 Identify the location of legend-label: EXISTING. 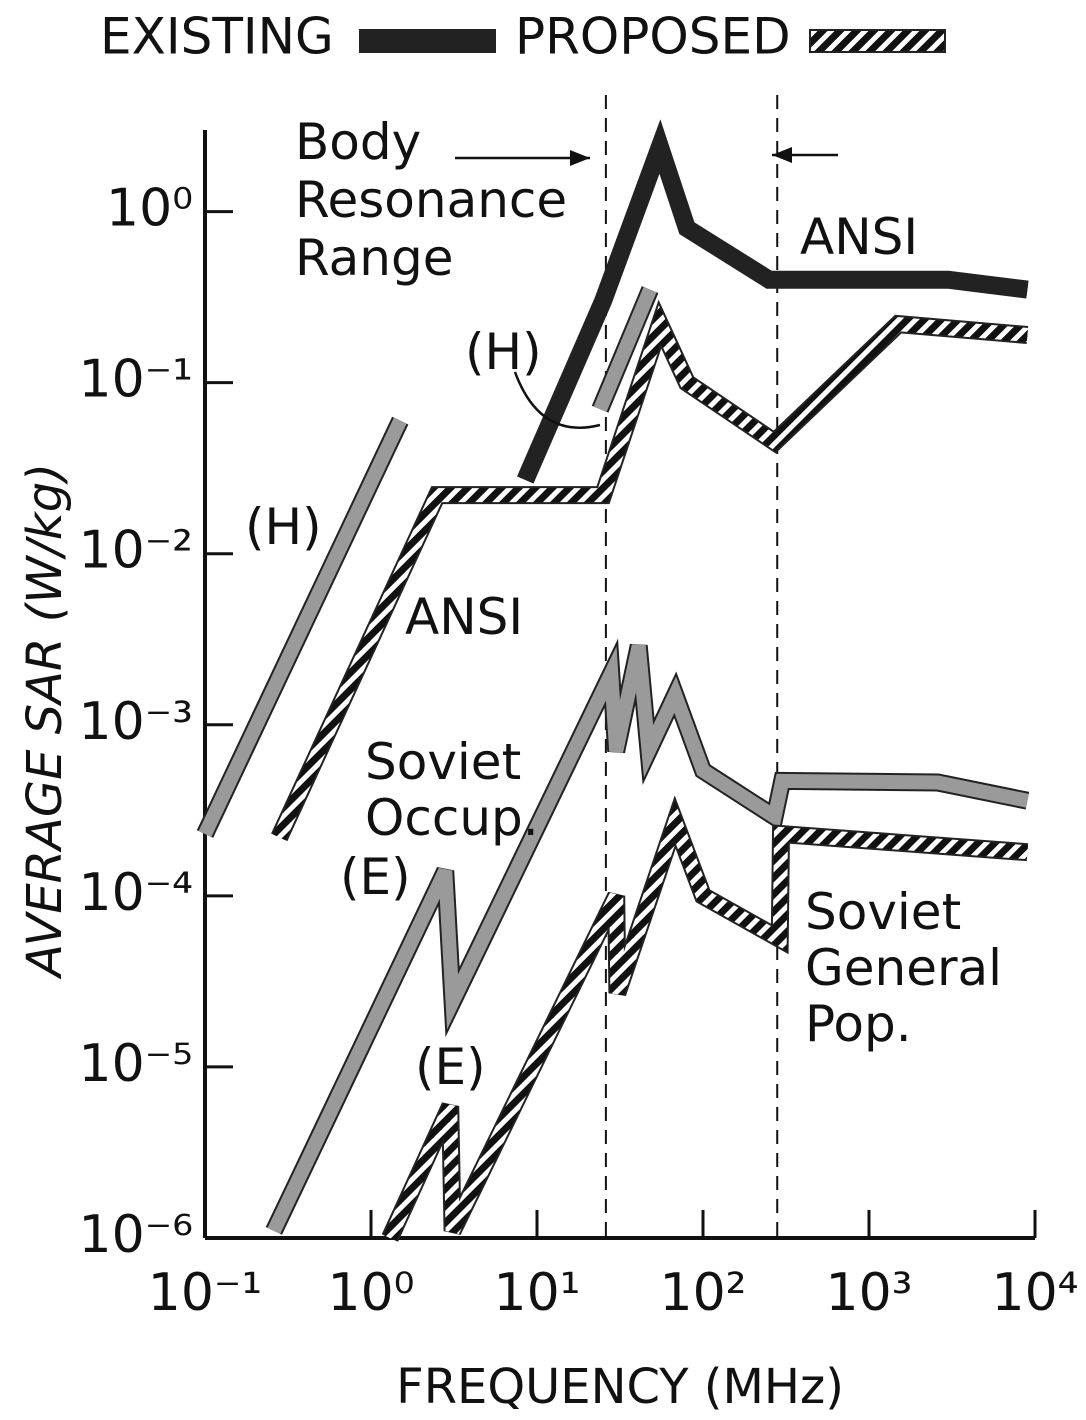
(217, 37).